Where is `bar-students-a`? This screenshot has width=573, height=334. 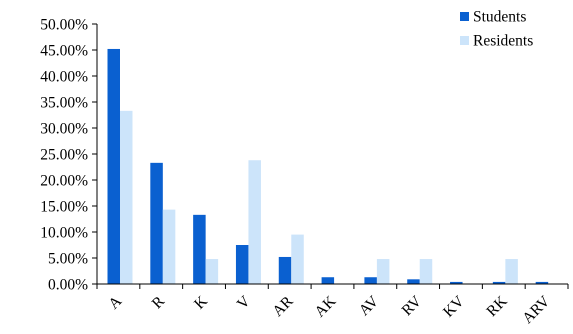
bar-students-a is located at coordinates (113, 166).